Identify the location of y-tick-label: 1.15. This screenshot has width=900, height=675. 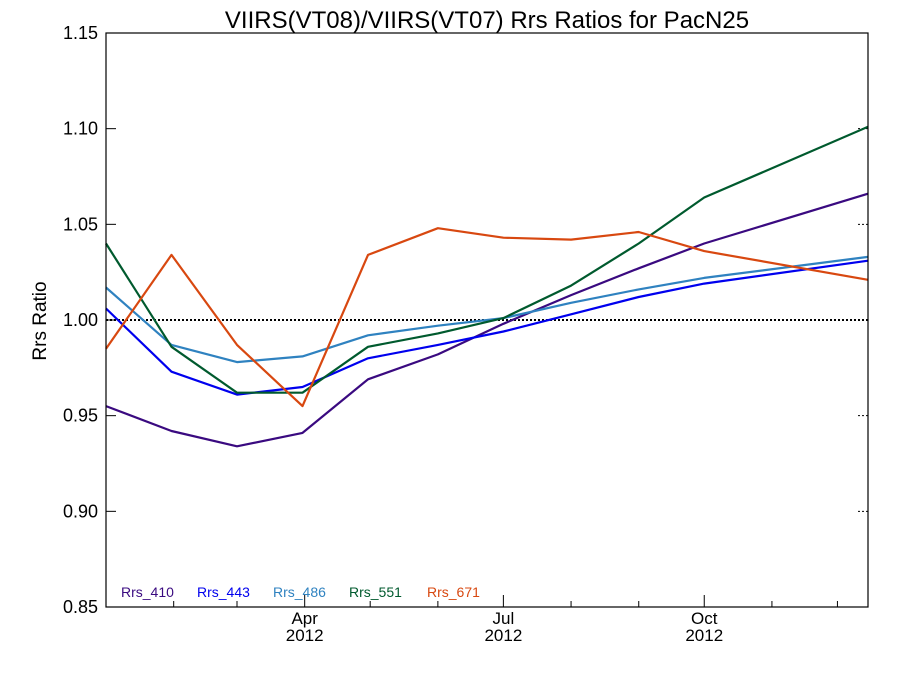
(80, 33).